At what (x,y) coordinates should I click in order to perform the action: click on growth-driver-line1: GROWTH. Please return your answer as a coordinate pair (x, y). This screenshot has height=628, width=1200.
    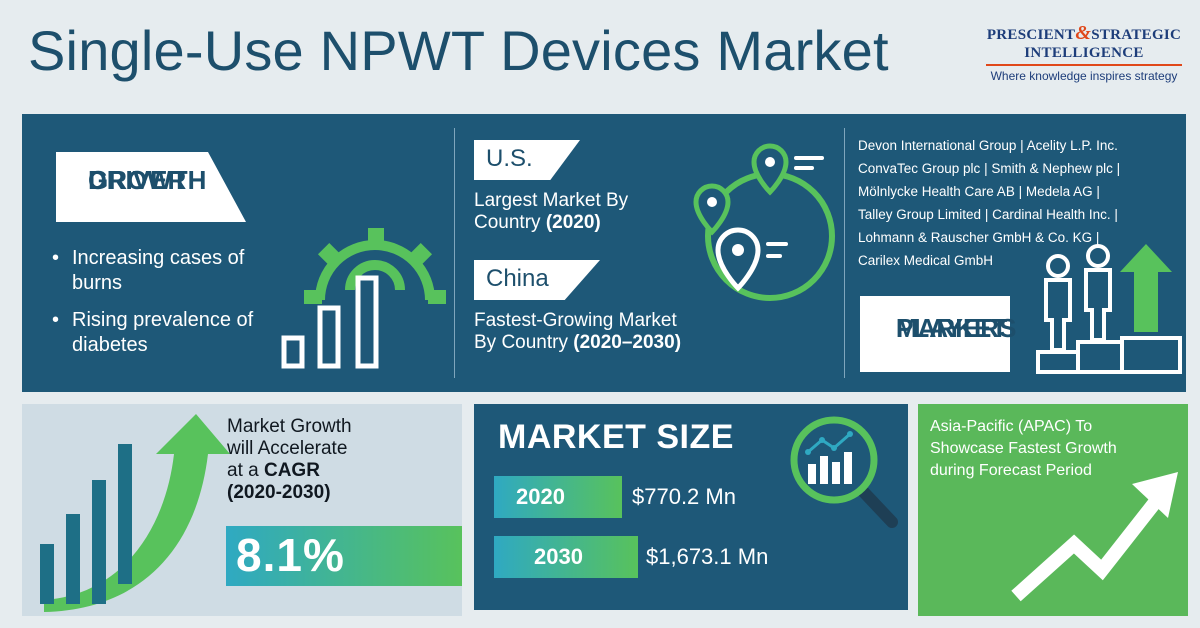
    Looking at the image, I should click on (147, 180).